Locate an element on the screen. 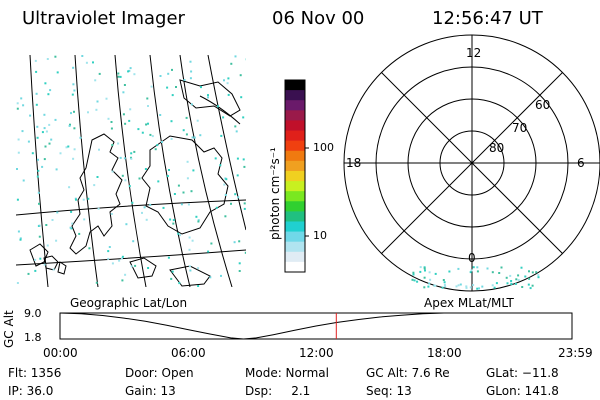 This screenshot has height=400, width=600. altitude-xtick-2359: 23:59 is located at coordinates (575, 353).